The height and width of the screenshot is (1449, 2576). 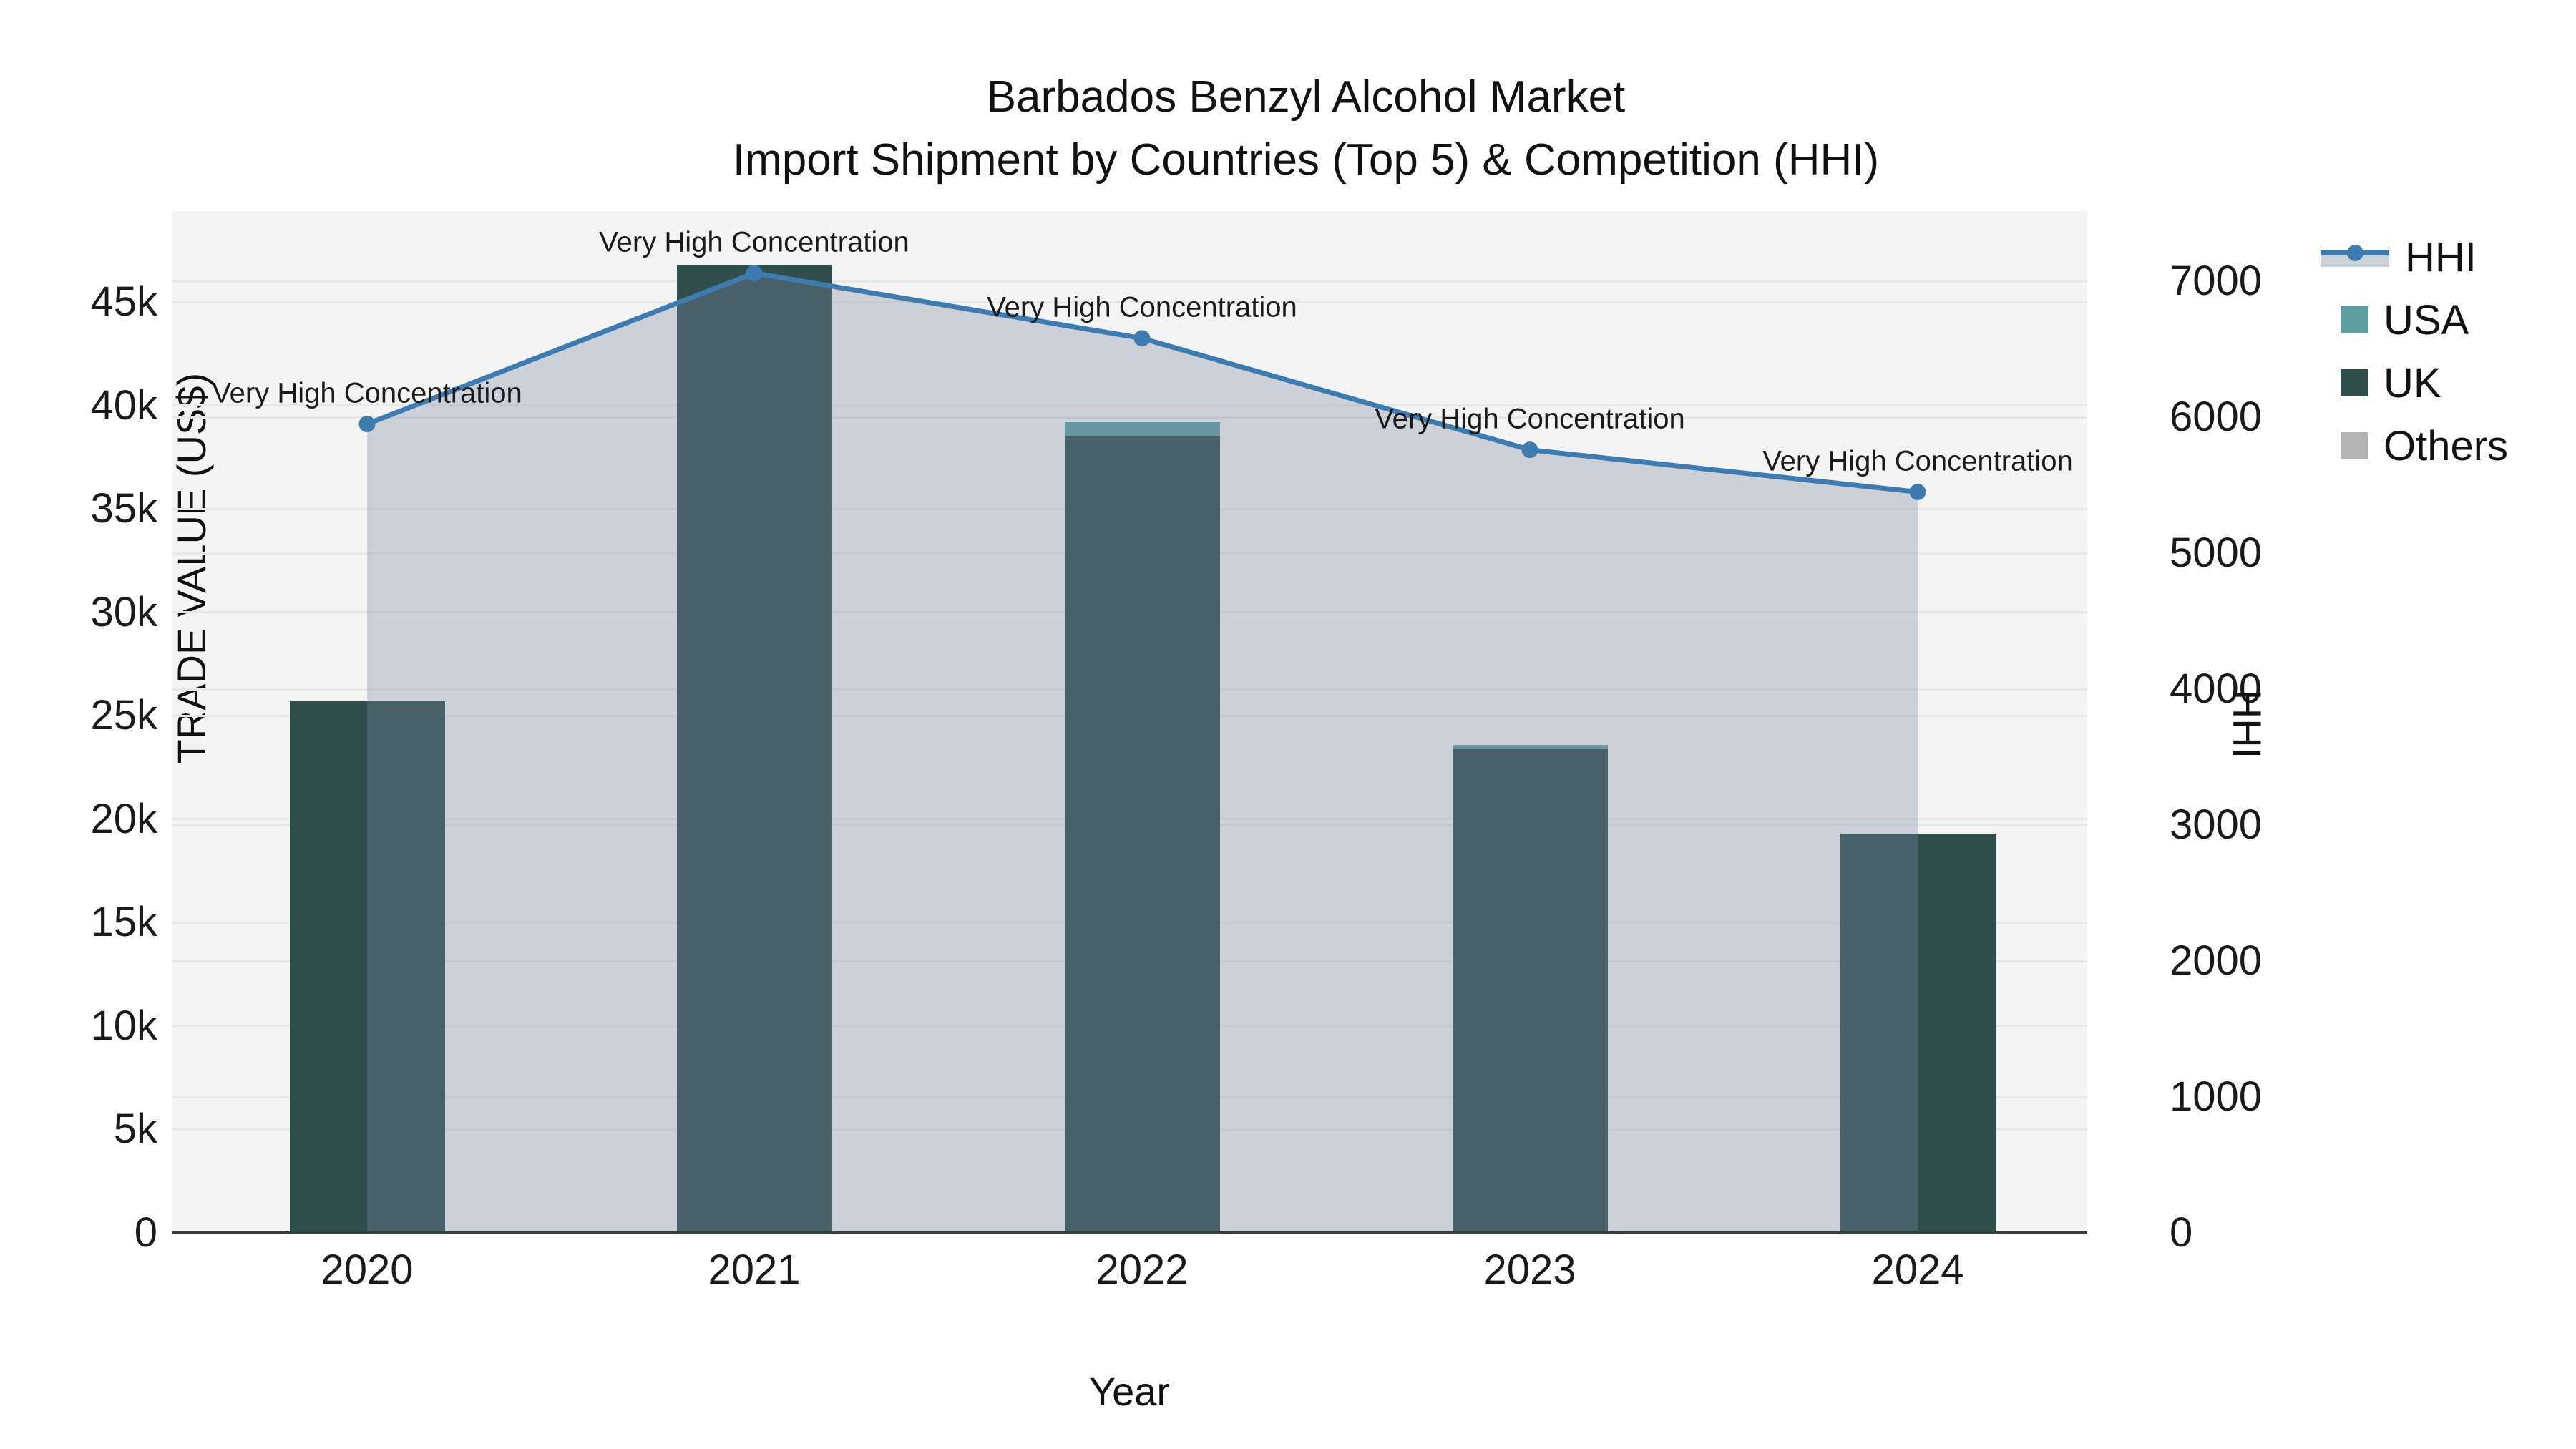 What do you see at coordinates (1917, 492) in the screenshot?
I see `hhi-marker-2024` at bounding box center [1917, 492].